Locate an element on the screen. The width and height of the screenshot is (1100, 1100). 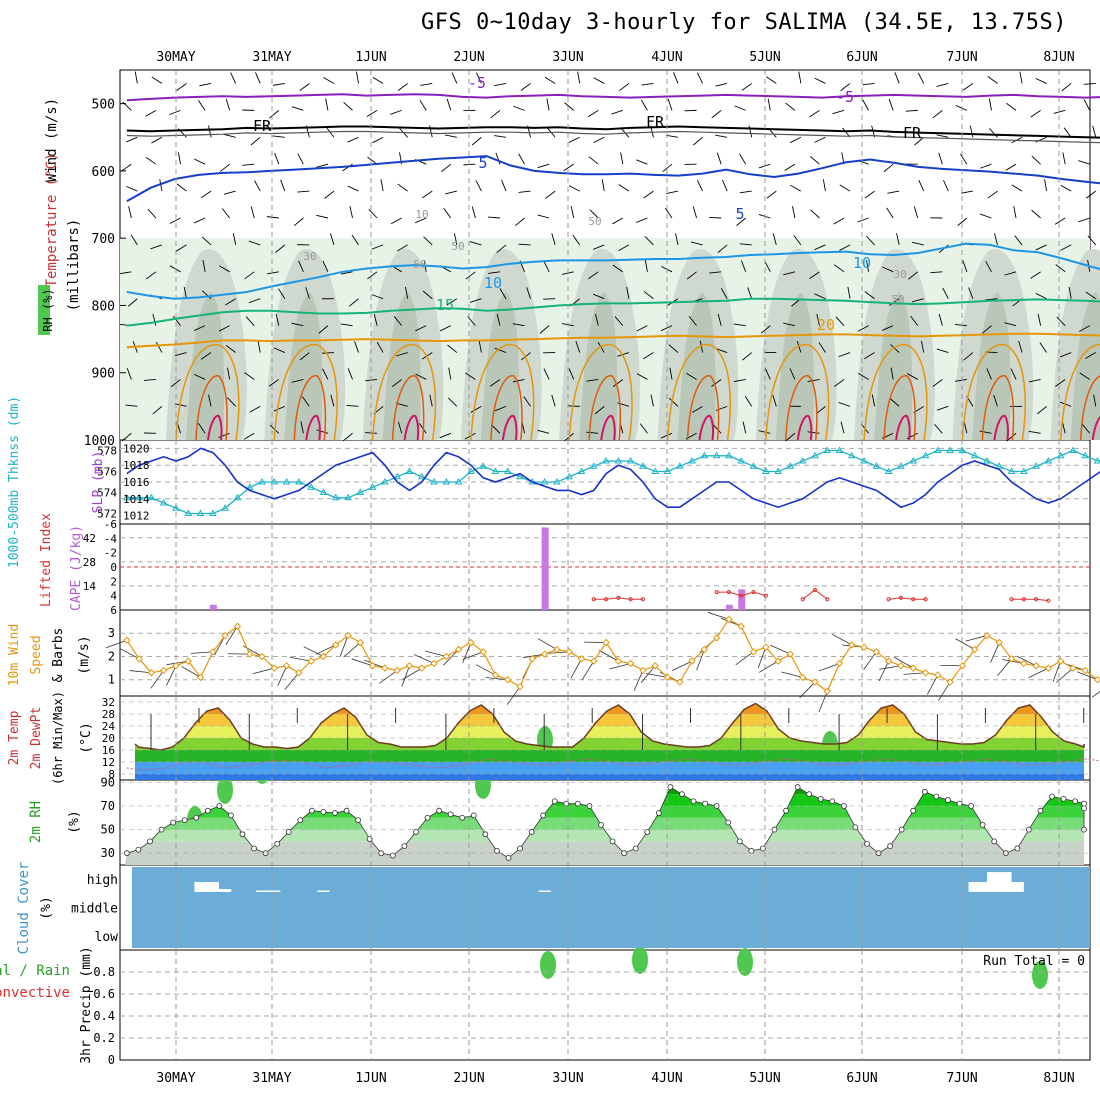
ytick-label-p1: 500 is located at coordinates (103, 105).